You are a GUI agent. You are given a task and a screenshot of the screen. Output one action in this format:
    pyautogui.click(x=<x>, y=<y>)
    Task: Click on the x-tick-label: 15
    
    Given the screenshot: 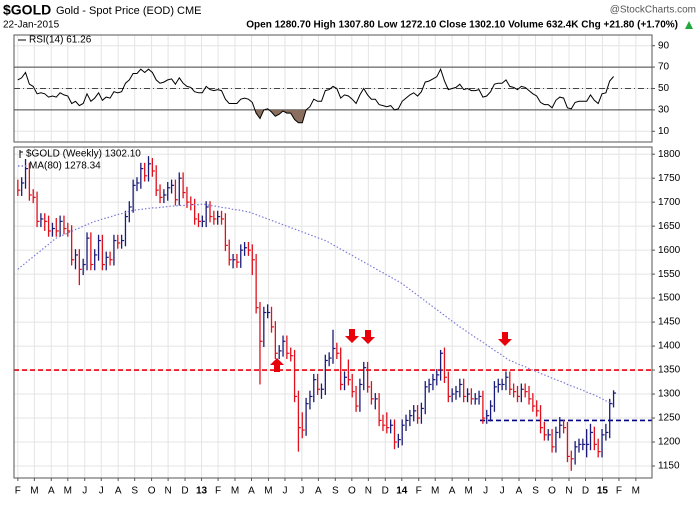 What is the action you would take?
    pyautogui.click(x=603, y=491)
    